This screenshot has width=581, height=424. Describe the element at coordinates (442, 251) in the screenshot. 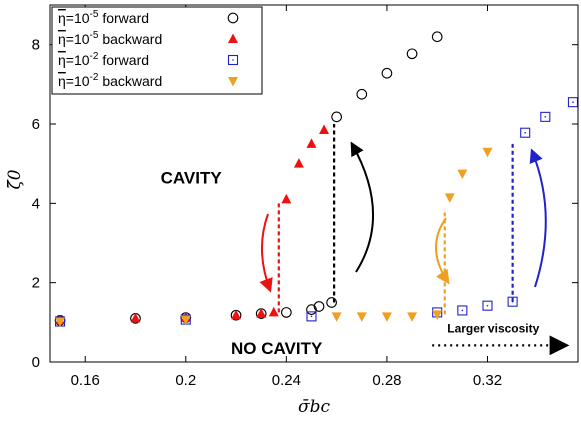

I see `orange-transition-arrow` at that location.